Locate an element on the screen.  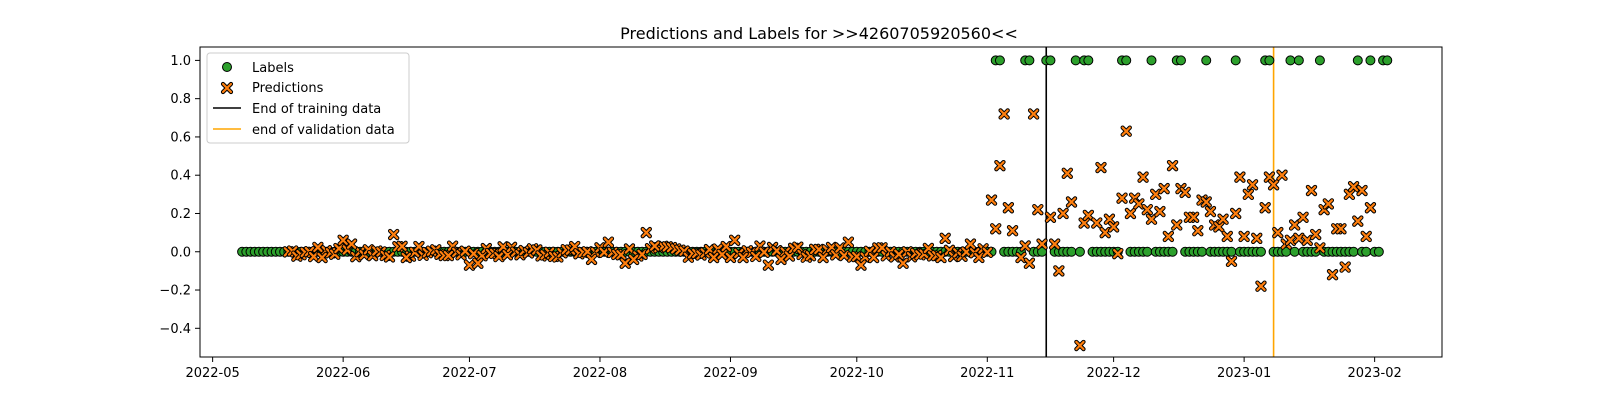
y-tick-label: 0.4 is located at coordinates (180, 176).